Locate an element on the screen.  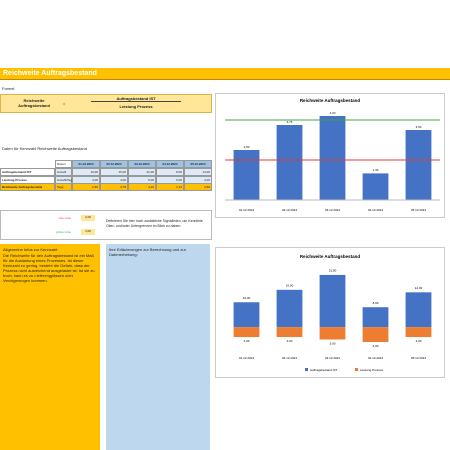
value-cell: 4,20 is located at coordinates (142, 187).